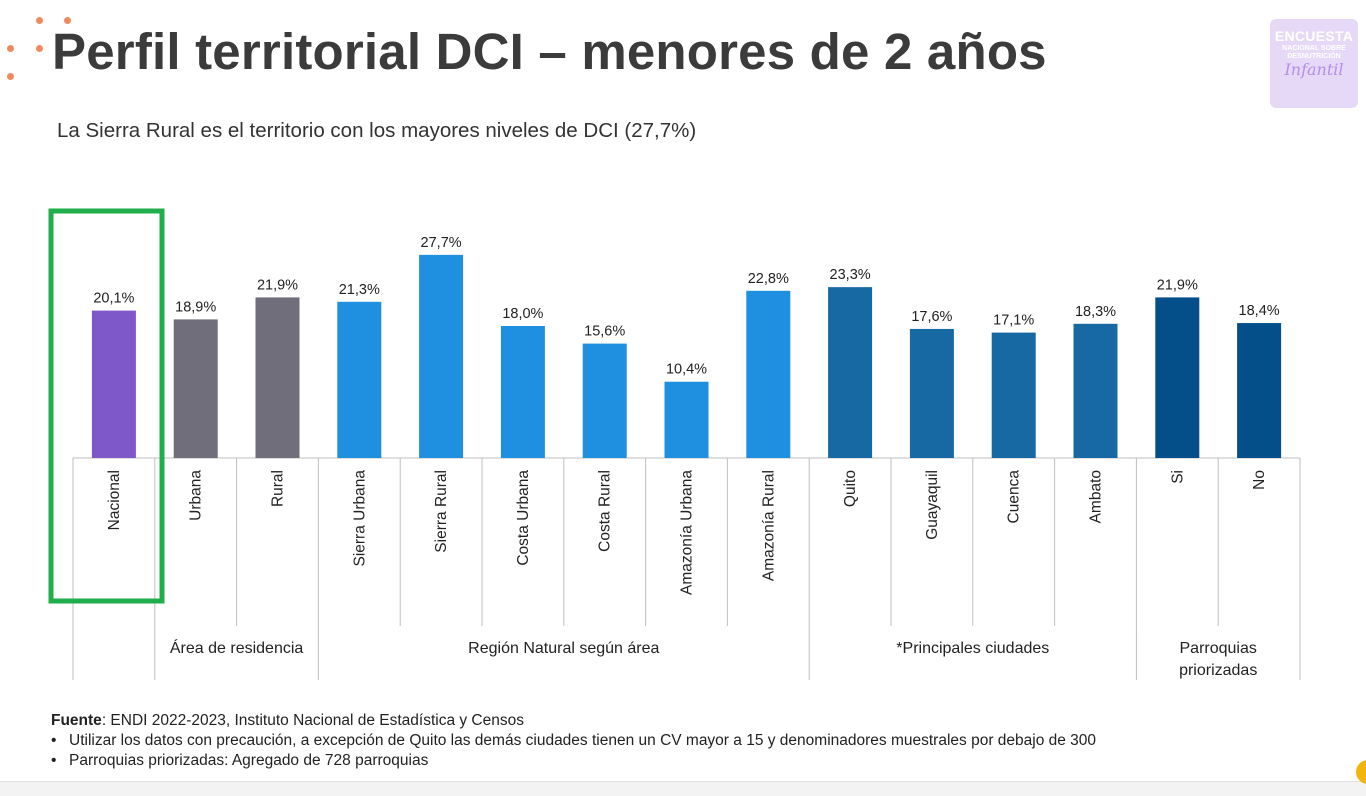  What do you see at coordinates (359, 379) in the screenshot?
I see `bar-sierra-urbana` at bounding box center [359, 379].